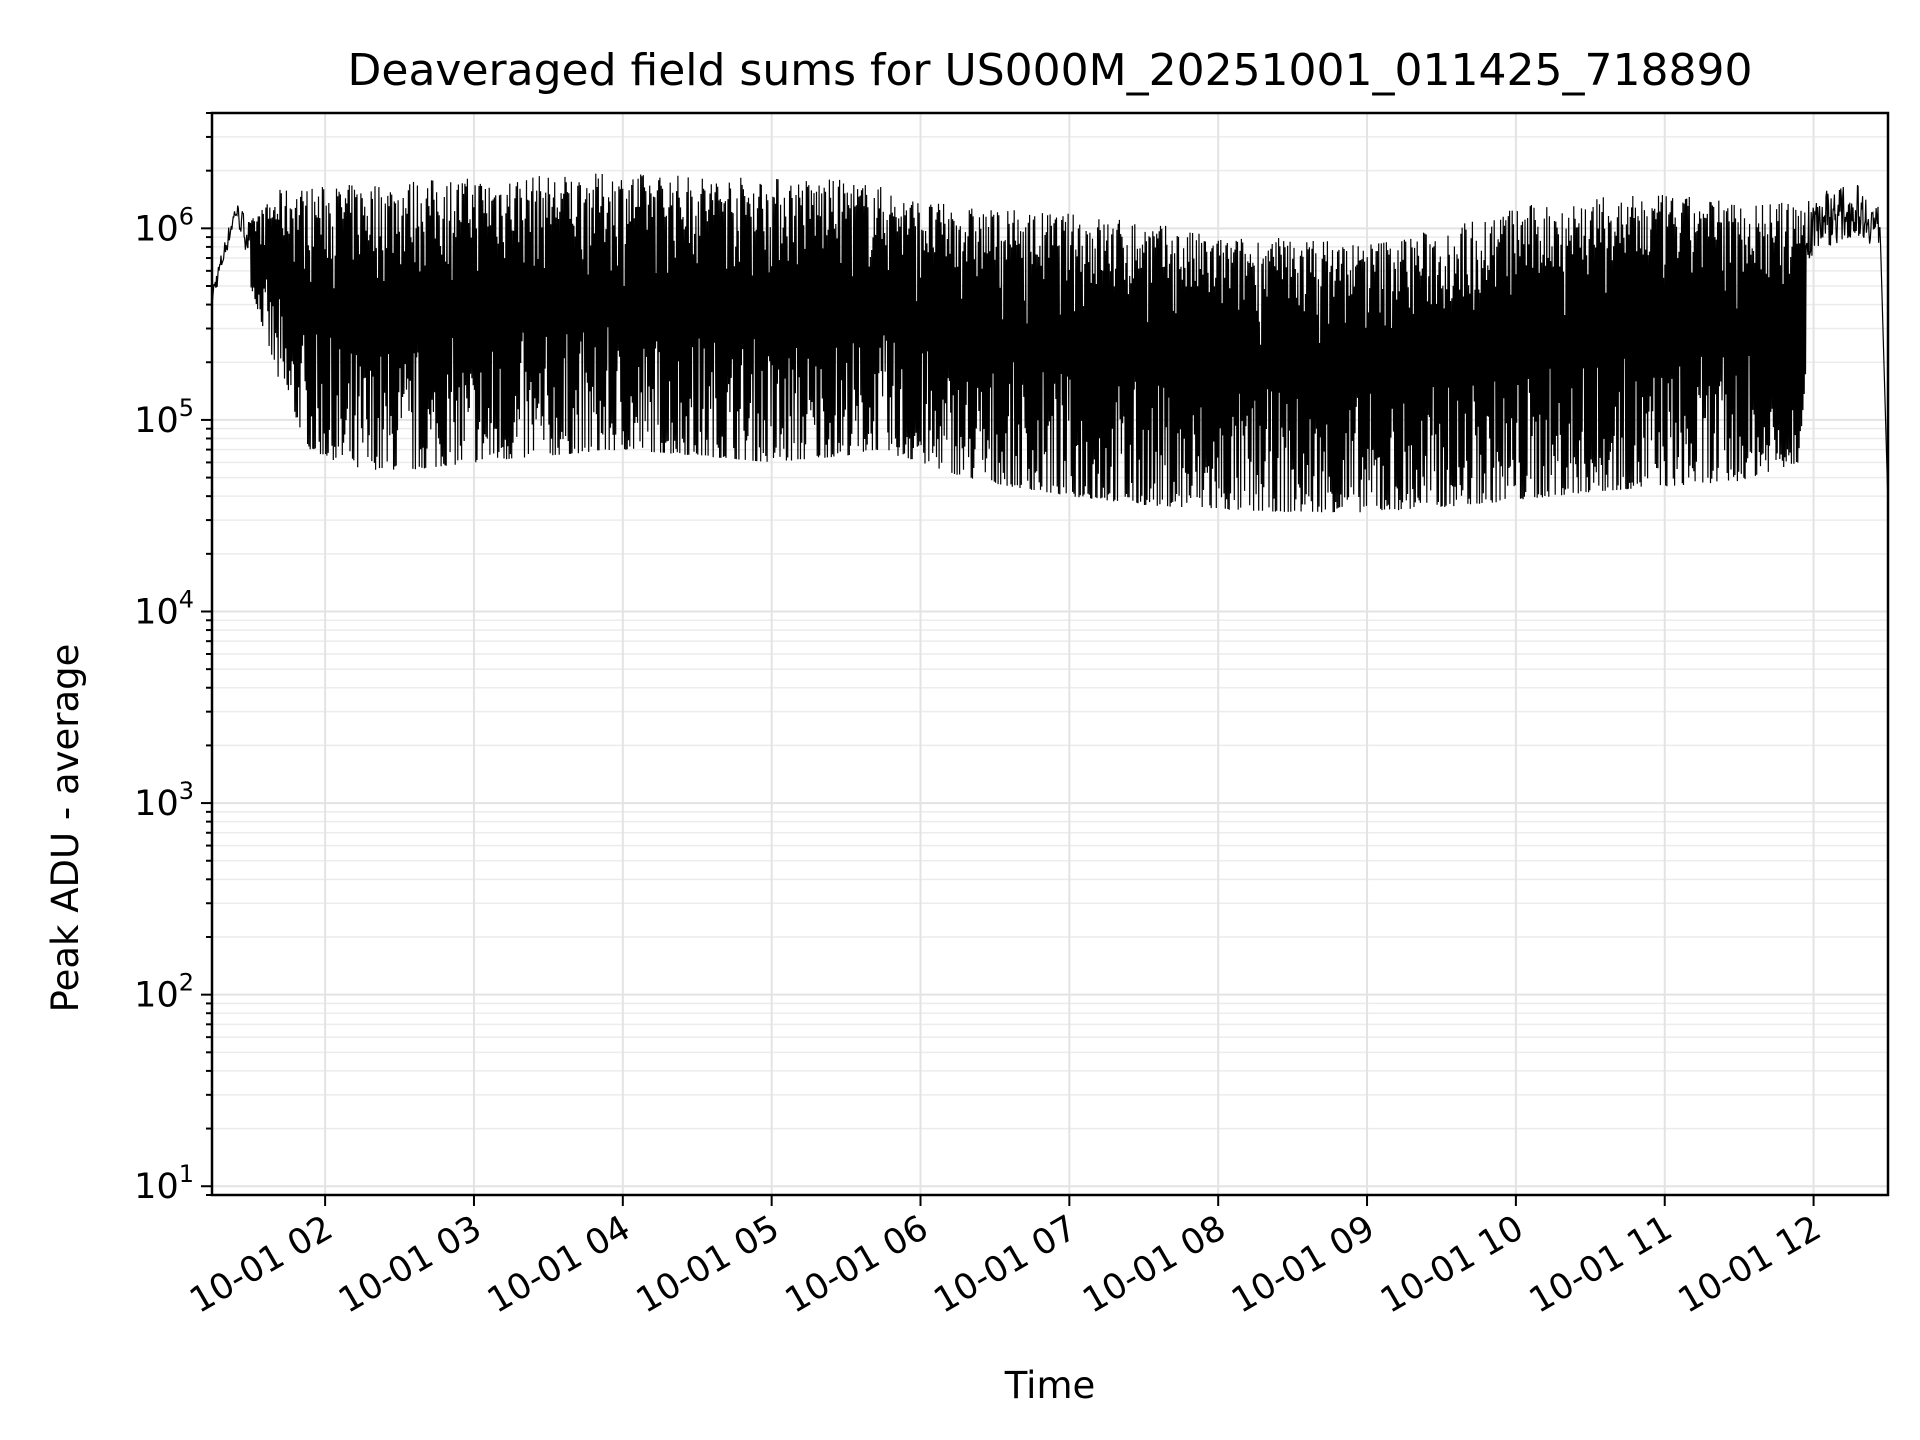 Image resolution: width=1920 pixels, height=1440 pixels. Describe the element at coordinates (173, 659) in the screenshot. I see `y-axis: 10¹ 10² 10³ 10⁴ 10⁵ 10⁶` at that location.